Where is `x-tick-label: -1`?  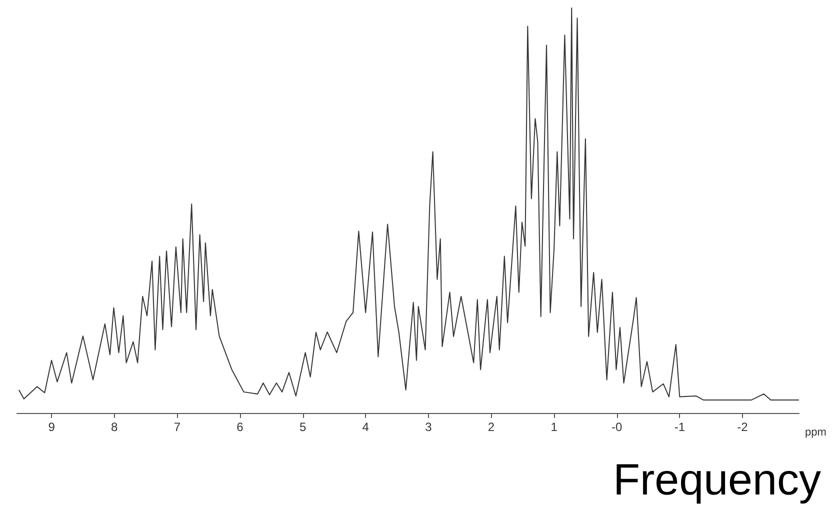 x-tick-label: -1 is located at coordinates (680, 427).